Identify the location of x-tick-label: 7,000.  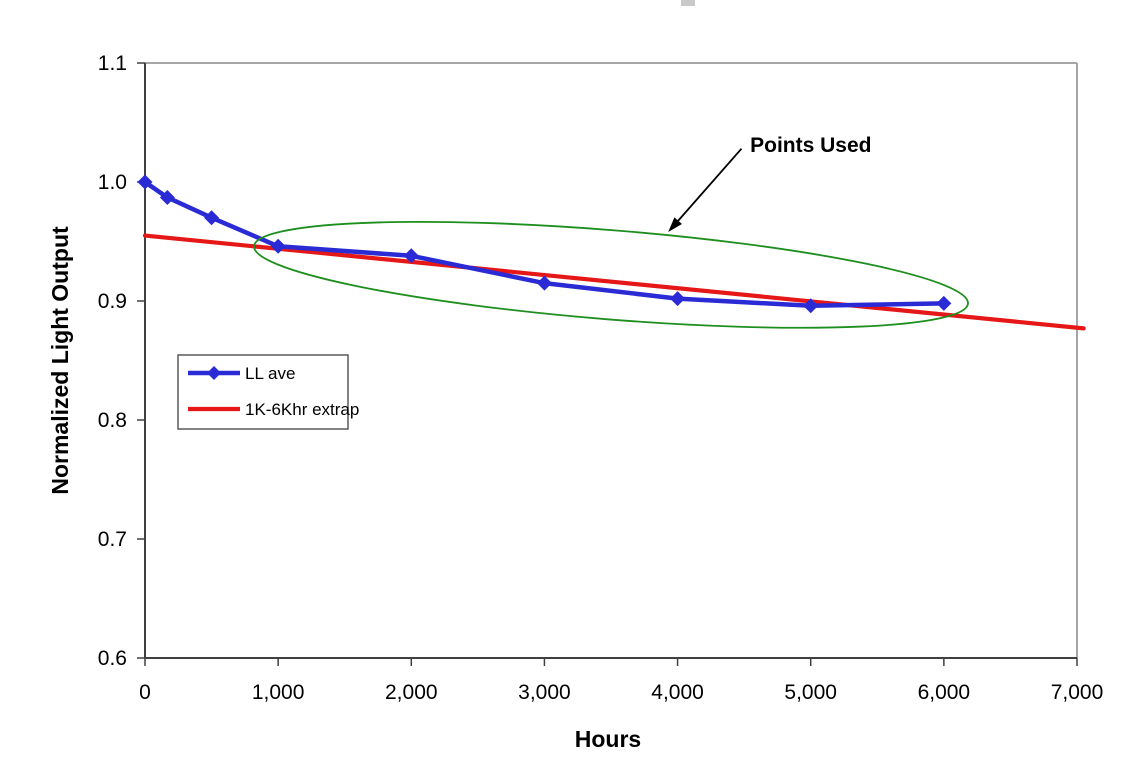
(1077, 692).